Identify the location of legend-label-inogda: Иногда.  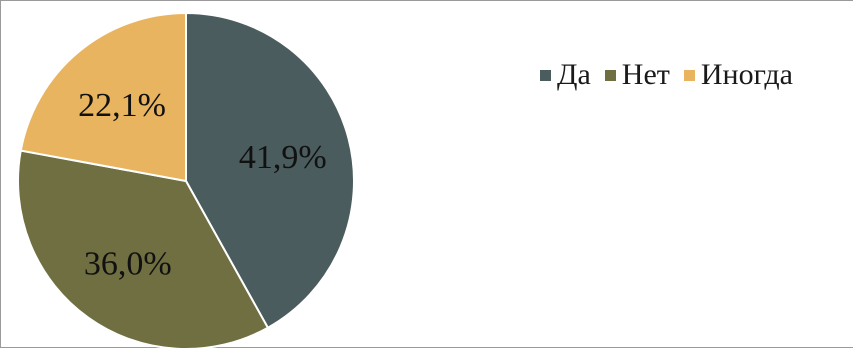
(746, 74).